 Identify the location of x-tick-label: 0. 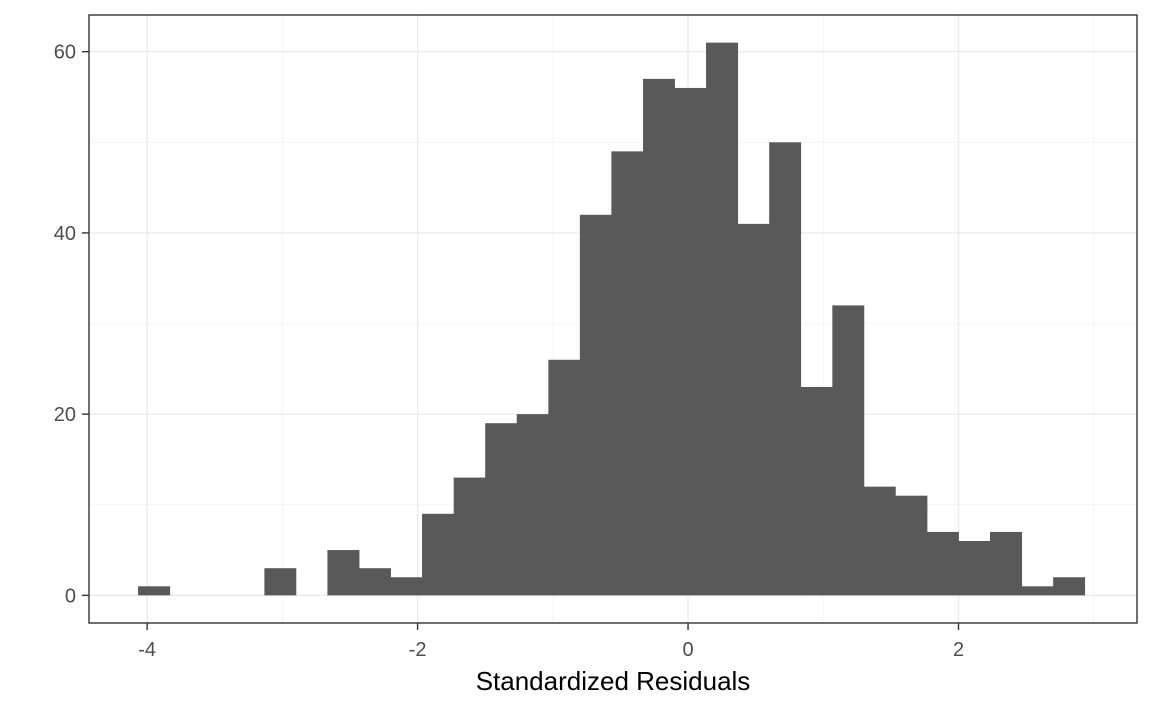
(687, 650).